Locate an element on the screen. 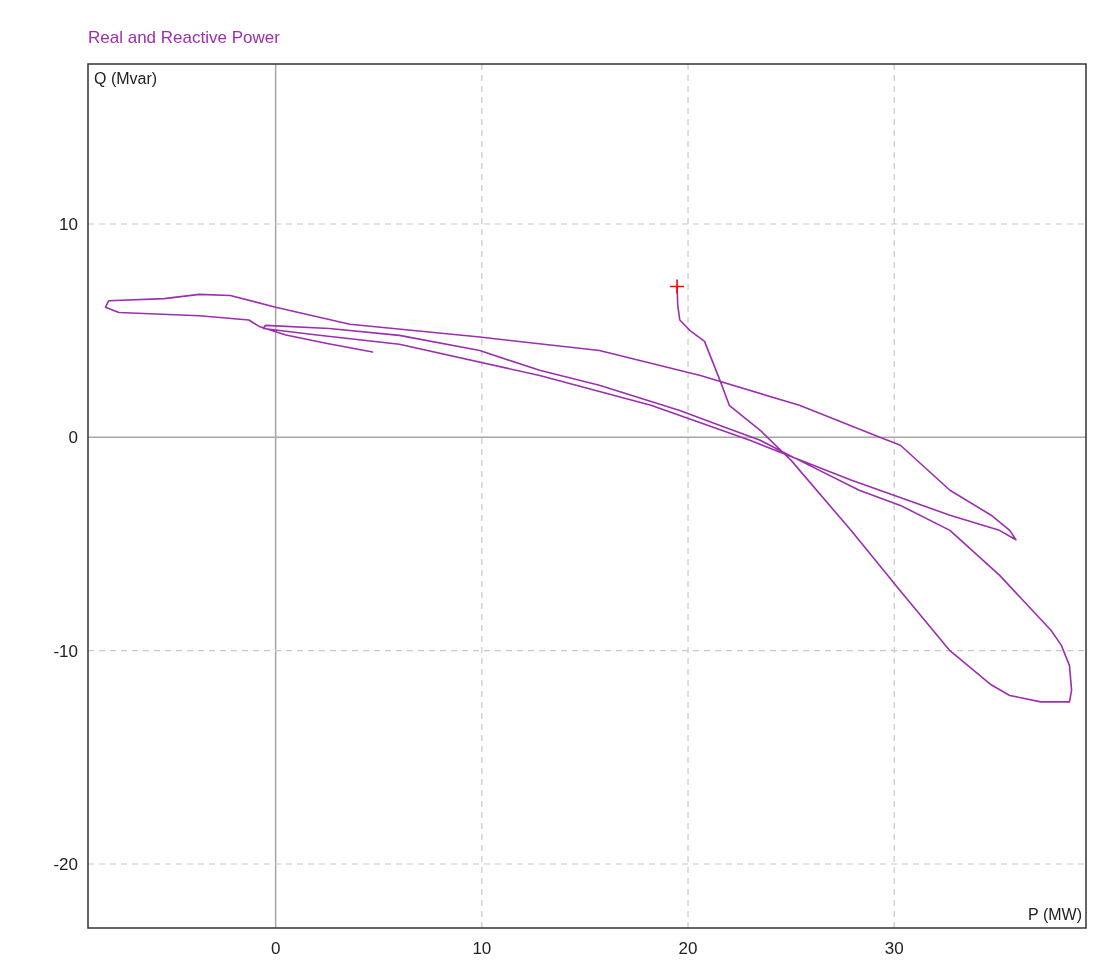 The height and width of the screenshot is (968, 1094). x-tick-label: 0 is located at coordinates (275, 948).